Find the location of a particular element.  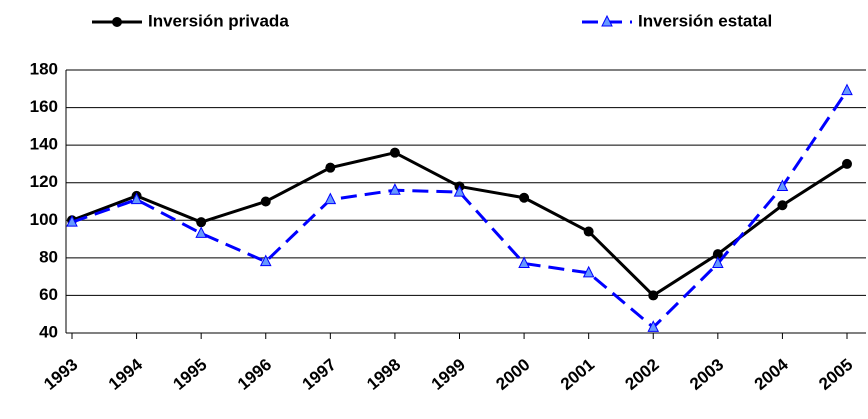

y-tick-label: 160 is located at coordinates (44, 106).